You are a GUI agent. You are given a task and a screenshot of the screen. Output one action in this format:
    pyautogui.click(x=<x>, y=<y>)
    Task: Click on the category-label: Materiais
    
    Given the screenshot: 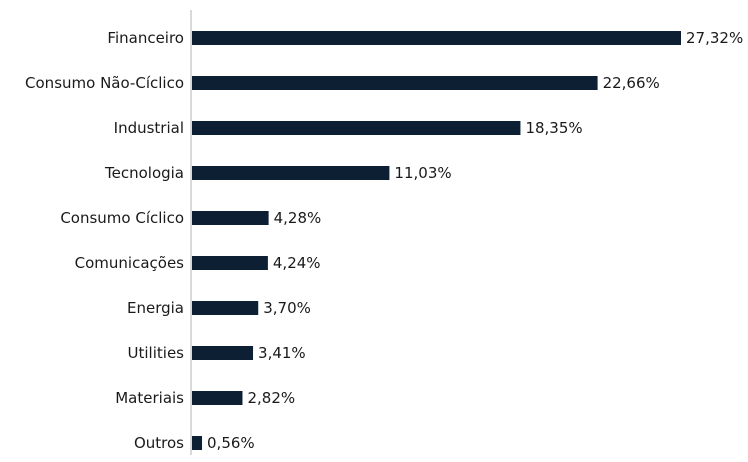 What is the action you would take?
    pyautogui.click(x=149, y=398)
    